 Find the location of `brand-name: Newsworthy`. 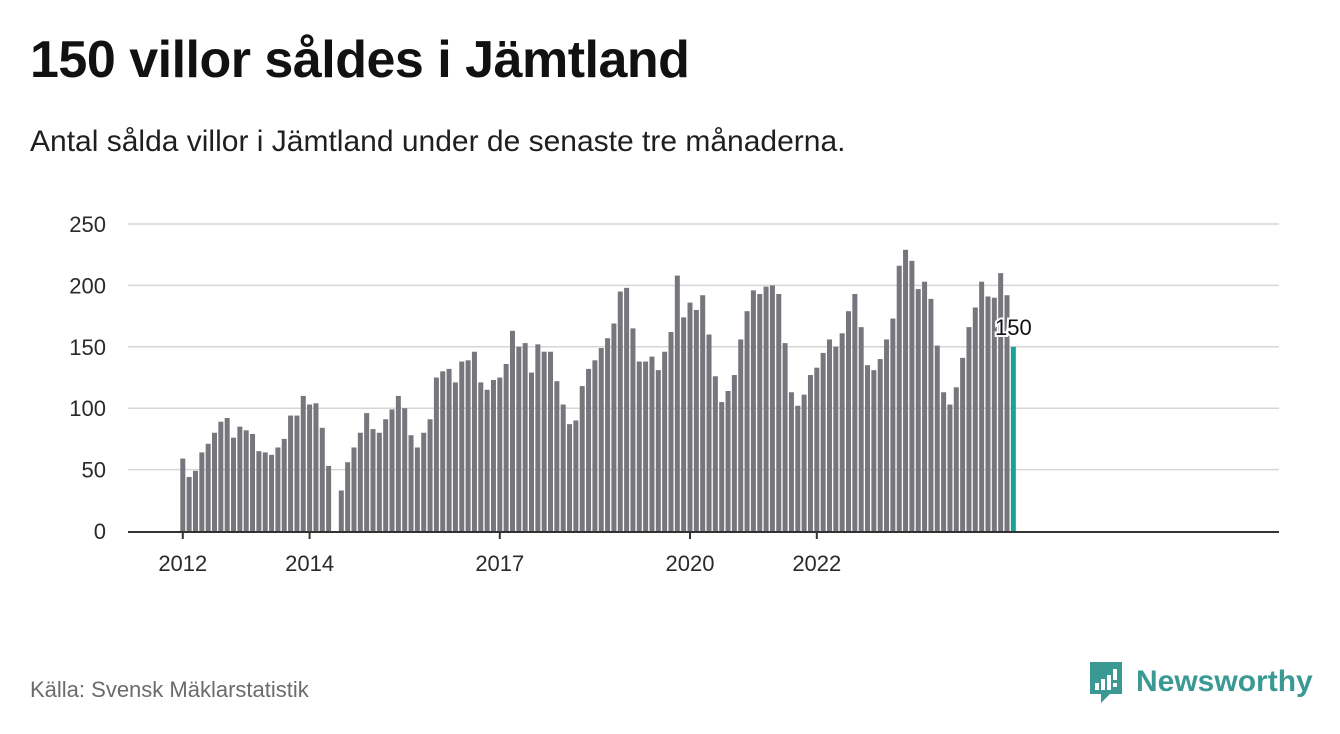

brand-name: Newsworthy is located at coordinates (1224, 681).